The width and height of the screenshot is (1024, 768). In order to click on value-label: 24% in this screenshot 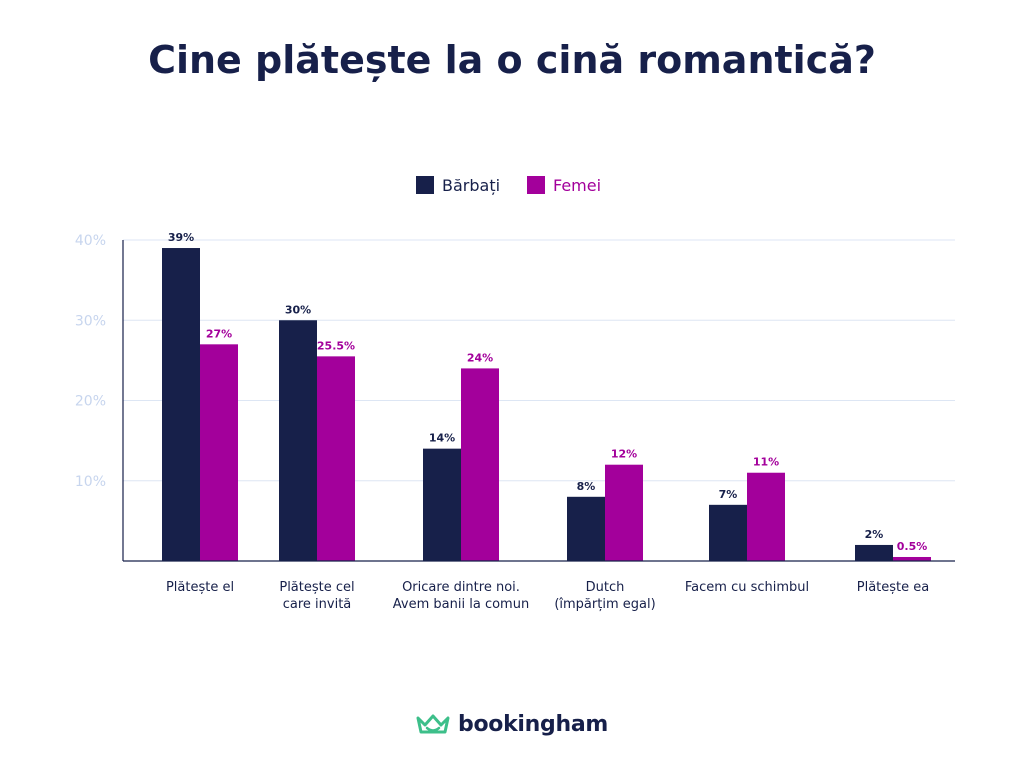, I will do `click(480, 357)`.